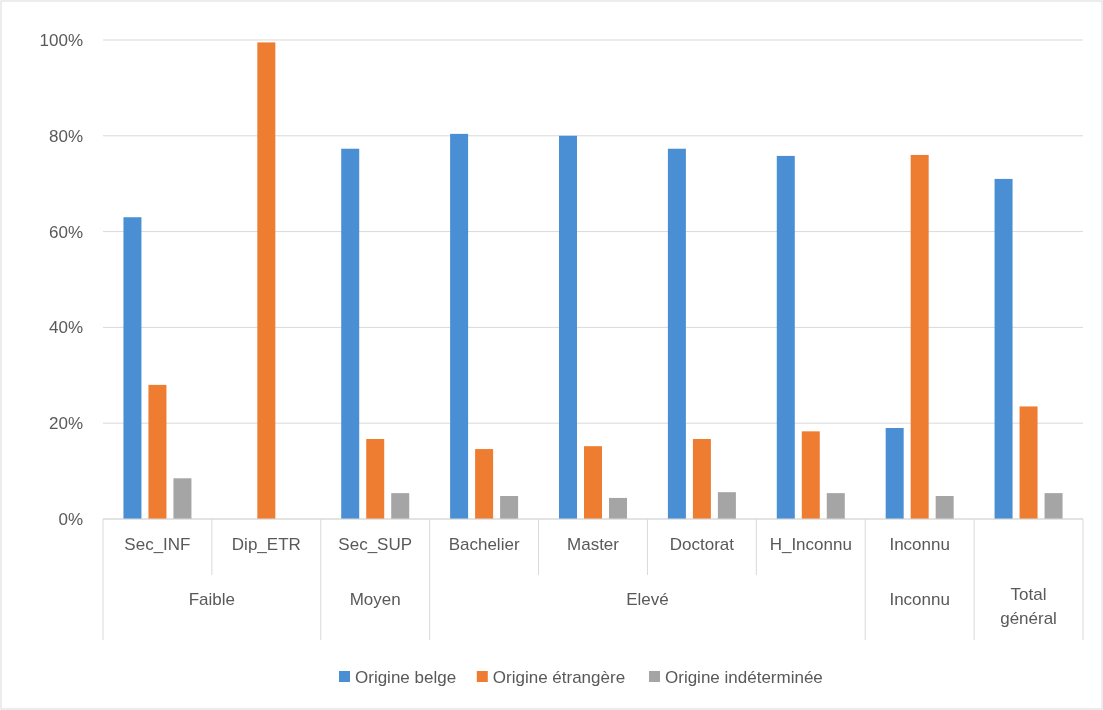 Image resolution: width=1103 pixels, height=710 pixels. I want to click on x-tick-label: Dip_ETR, so click(266, 544).